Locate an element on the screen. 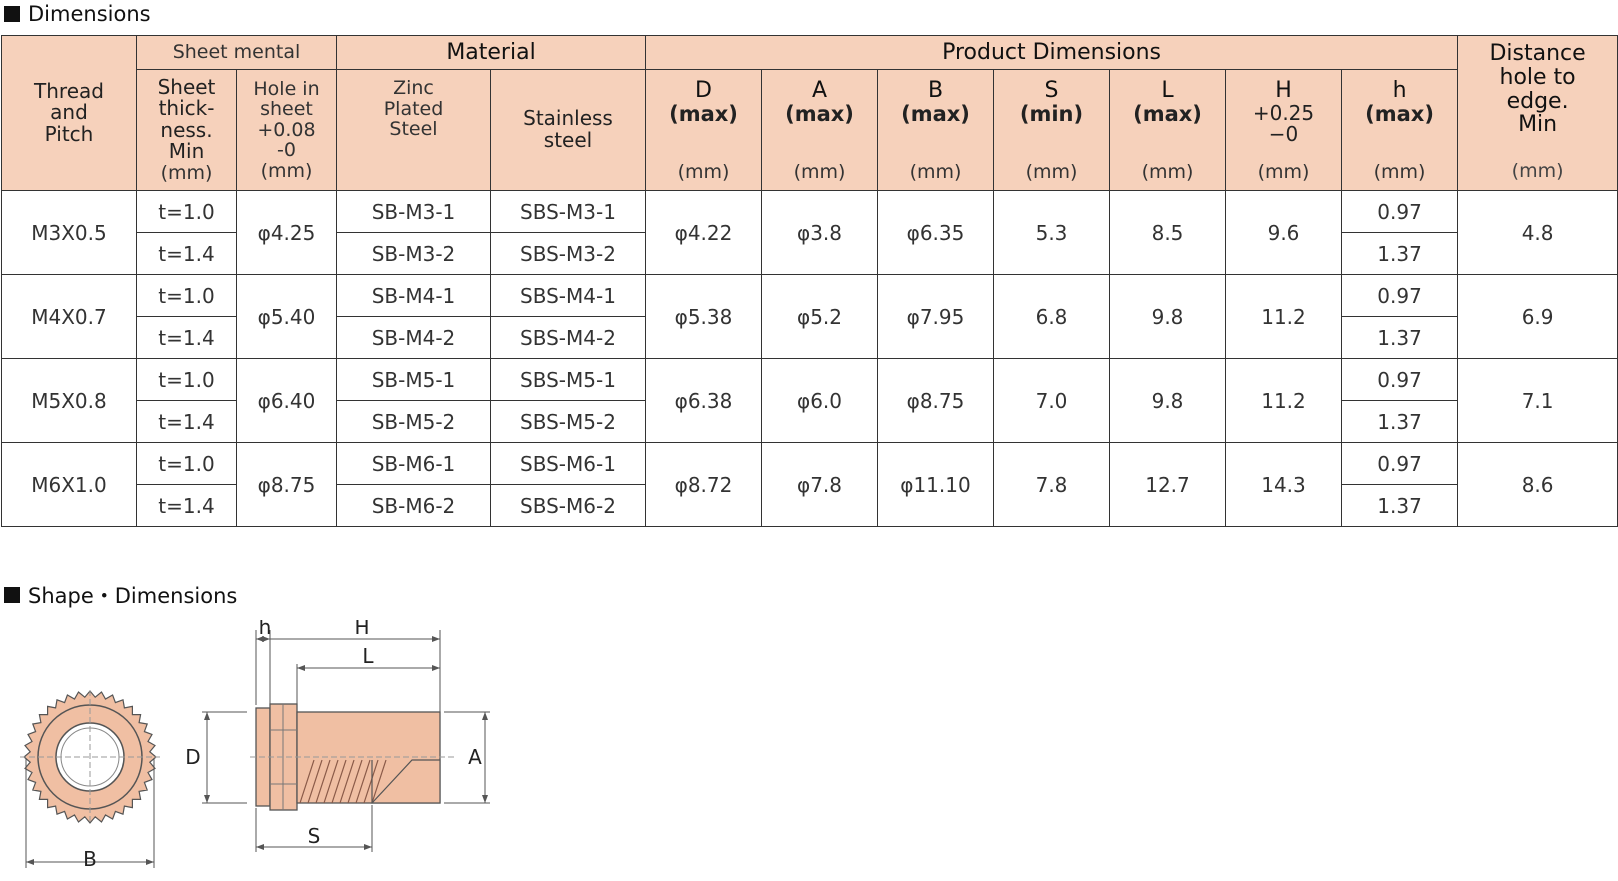  distance-cell: 4.8 is located at coordinates (1537, 232).